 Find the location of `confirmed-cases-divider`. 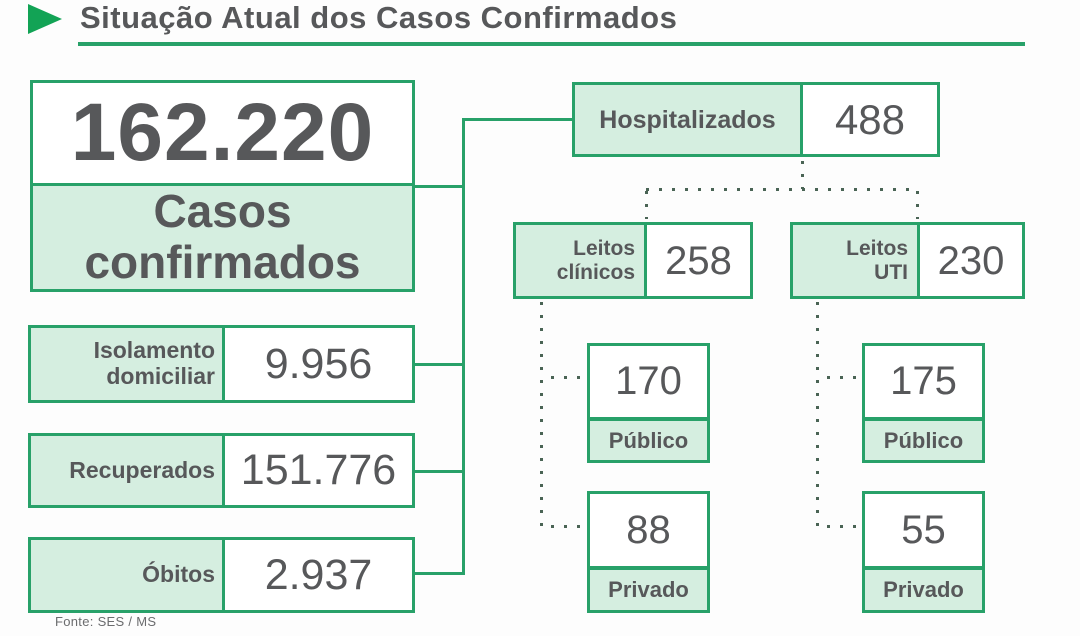

confirmed-cases-divider is located at coordinates (222, 184).